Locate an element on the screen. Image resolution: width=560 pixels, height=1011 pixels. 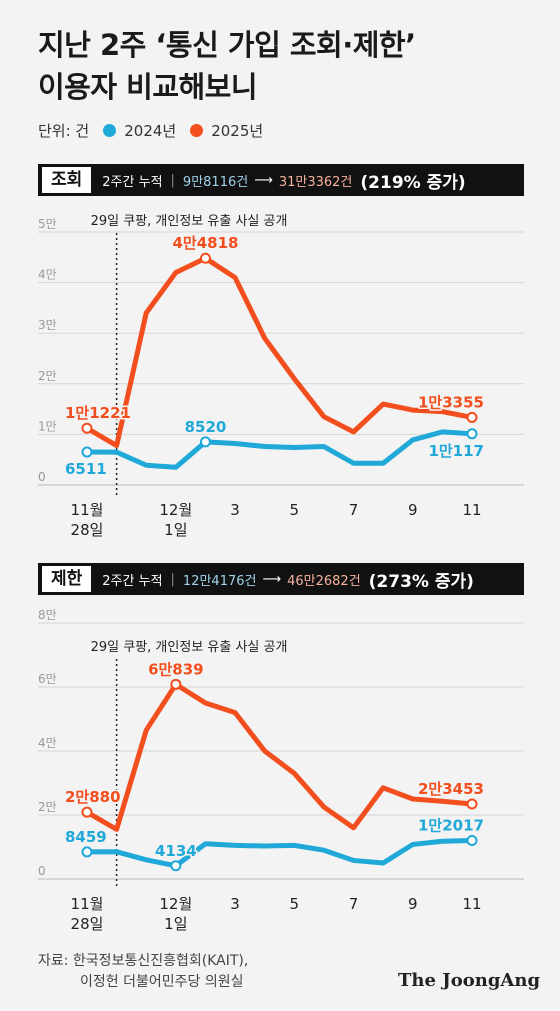
data-label: 4134 is located at coordinates (176, 851).